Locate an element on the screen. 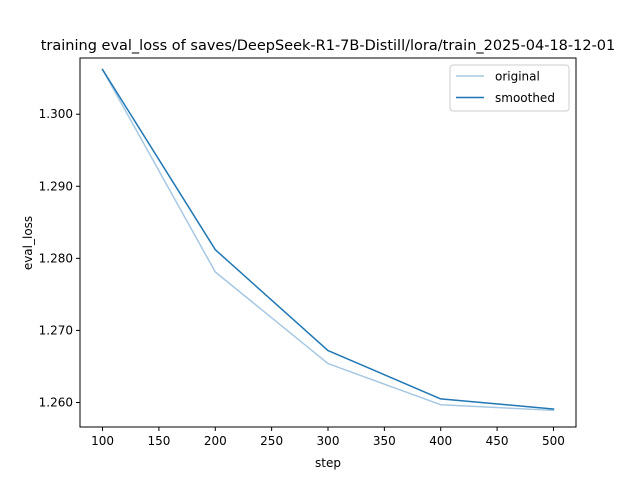 This screenshot has width=640, height=480. y-tick-label: 1.290 is located at coordinates (56, 186).